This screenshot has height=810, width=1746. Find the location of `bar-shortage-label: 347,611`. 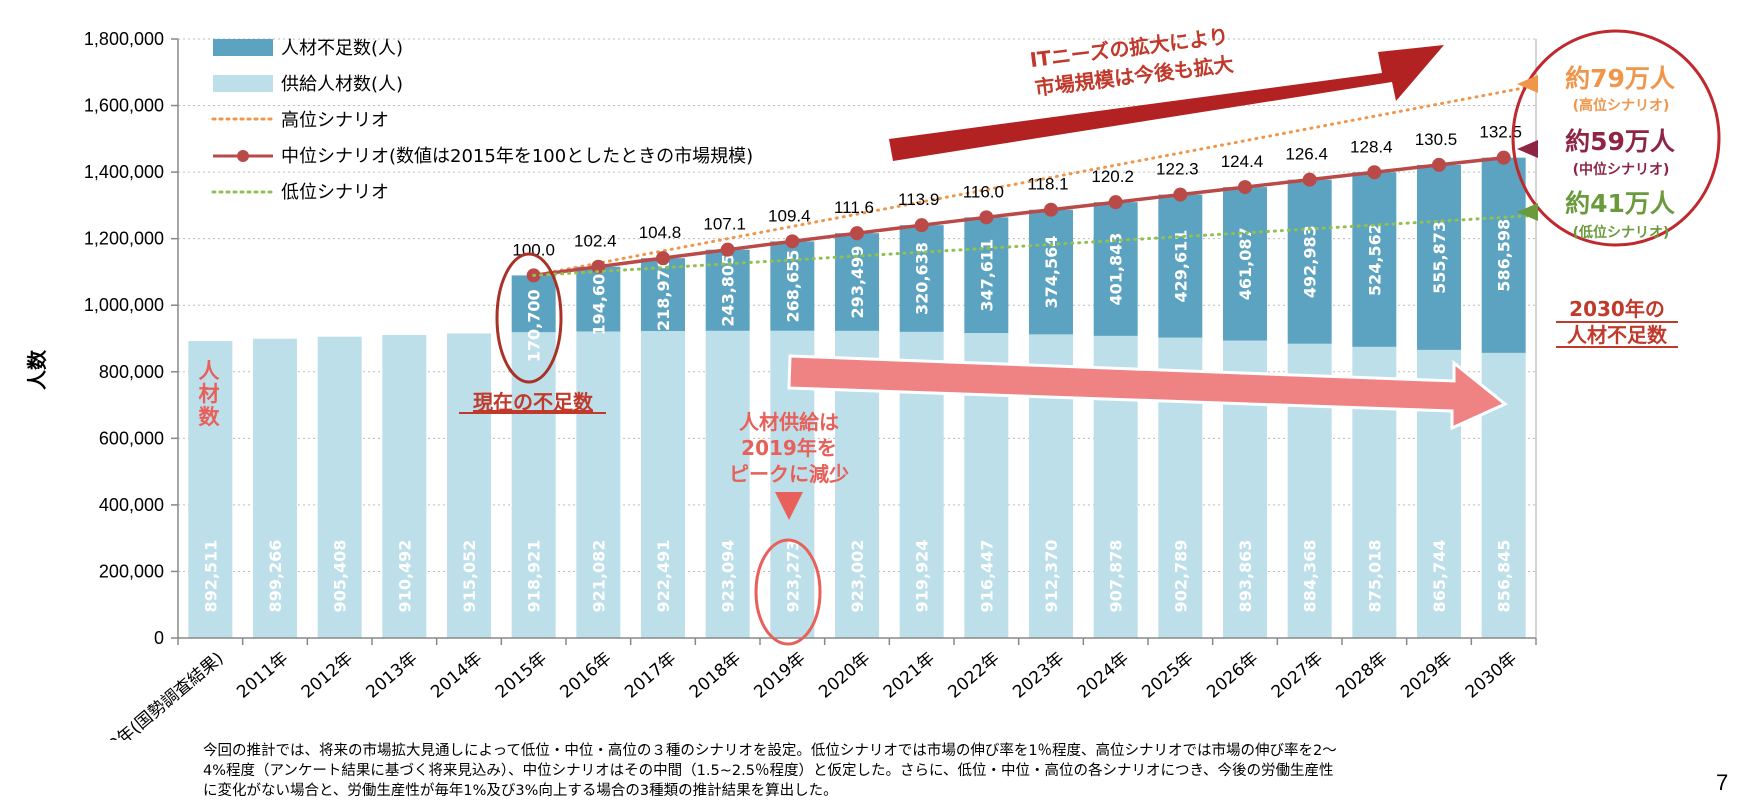

bar-shortage-label: 347,611 is located at coordinates (986, 275).